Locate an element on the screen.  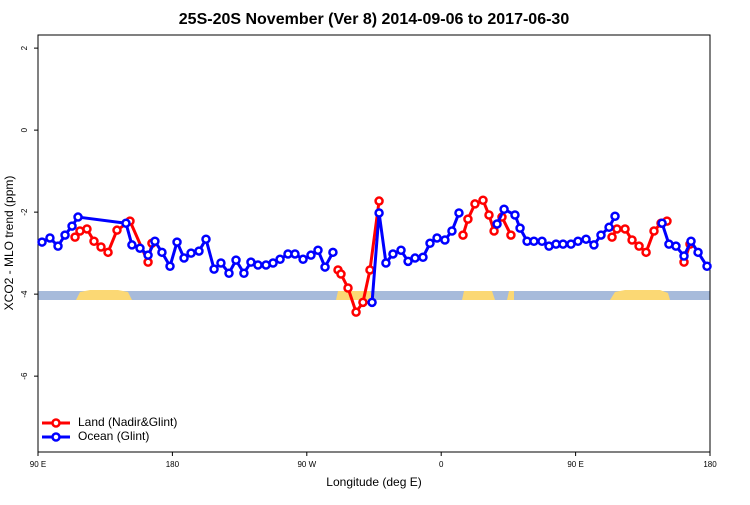
x-tick-label: 0 is located at coordinates (441, 464).